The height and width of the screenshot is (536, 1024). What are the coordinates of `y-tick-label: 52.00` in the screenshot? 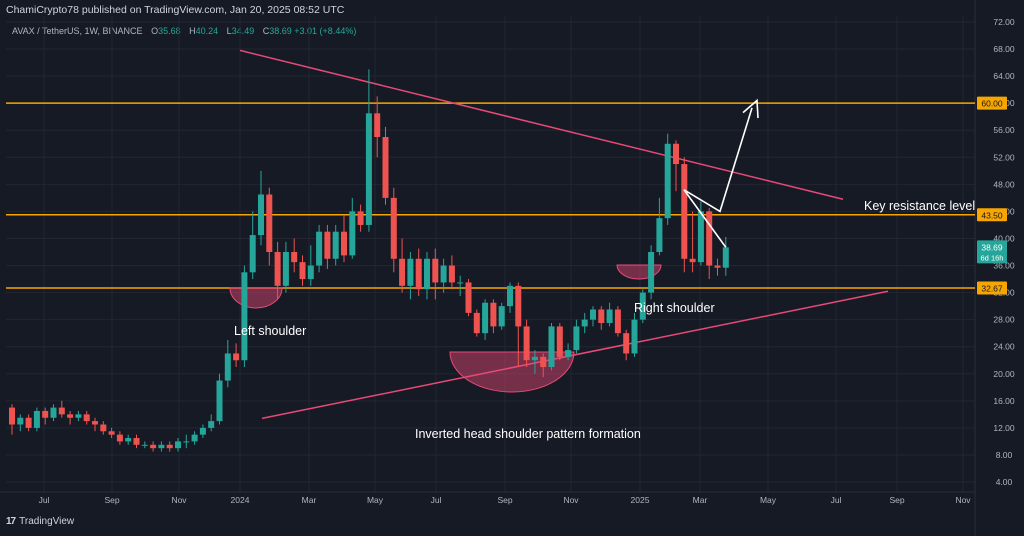 It's located at (1004, 157).